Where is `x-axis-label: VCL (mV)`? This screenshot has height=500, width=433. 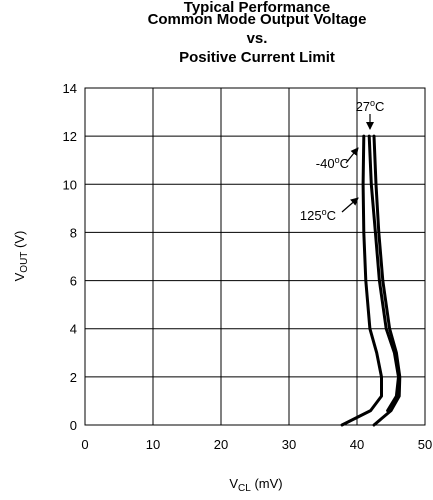 x-axis-label: VCL (mV) is located at coordinates (255, 485).